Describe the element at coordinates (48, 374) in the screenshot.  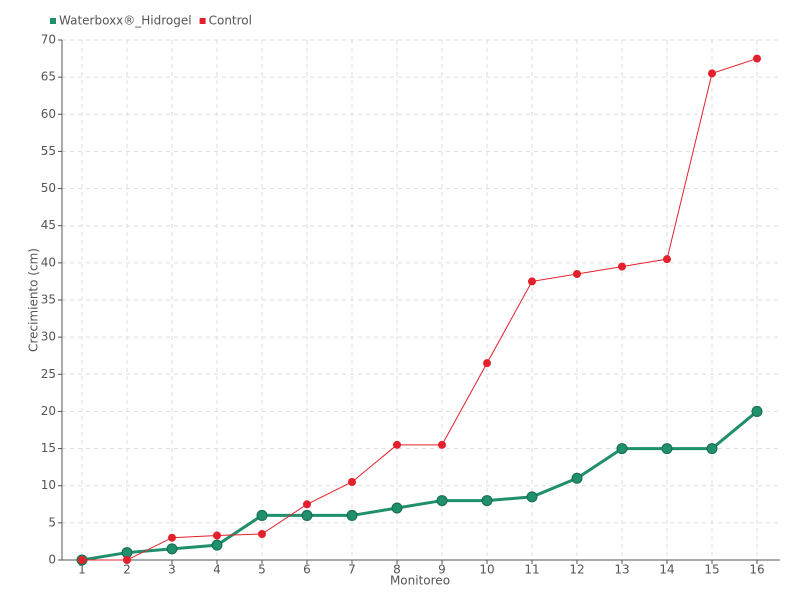
I see `y-tick-label: 25` at that location.